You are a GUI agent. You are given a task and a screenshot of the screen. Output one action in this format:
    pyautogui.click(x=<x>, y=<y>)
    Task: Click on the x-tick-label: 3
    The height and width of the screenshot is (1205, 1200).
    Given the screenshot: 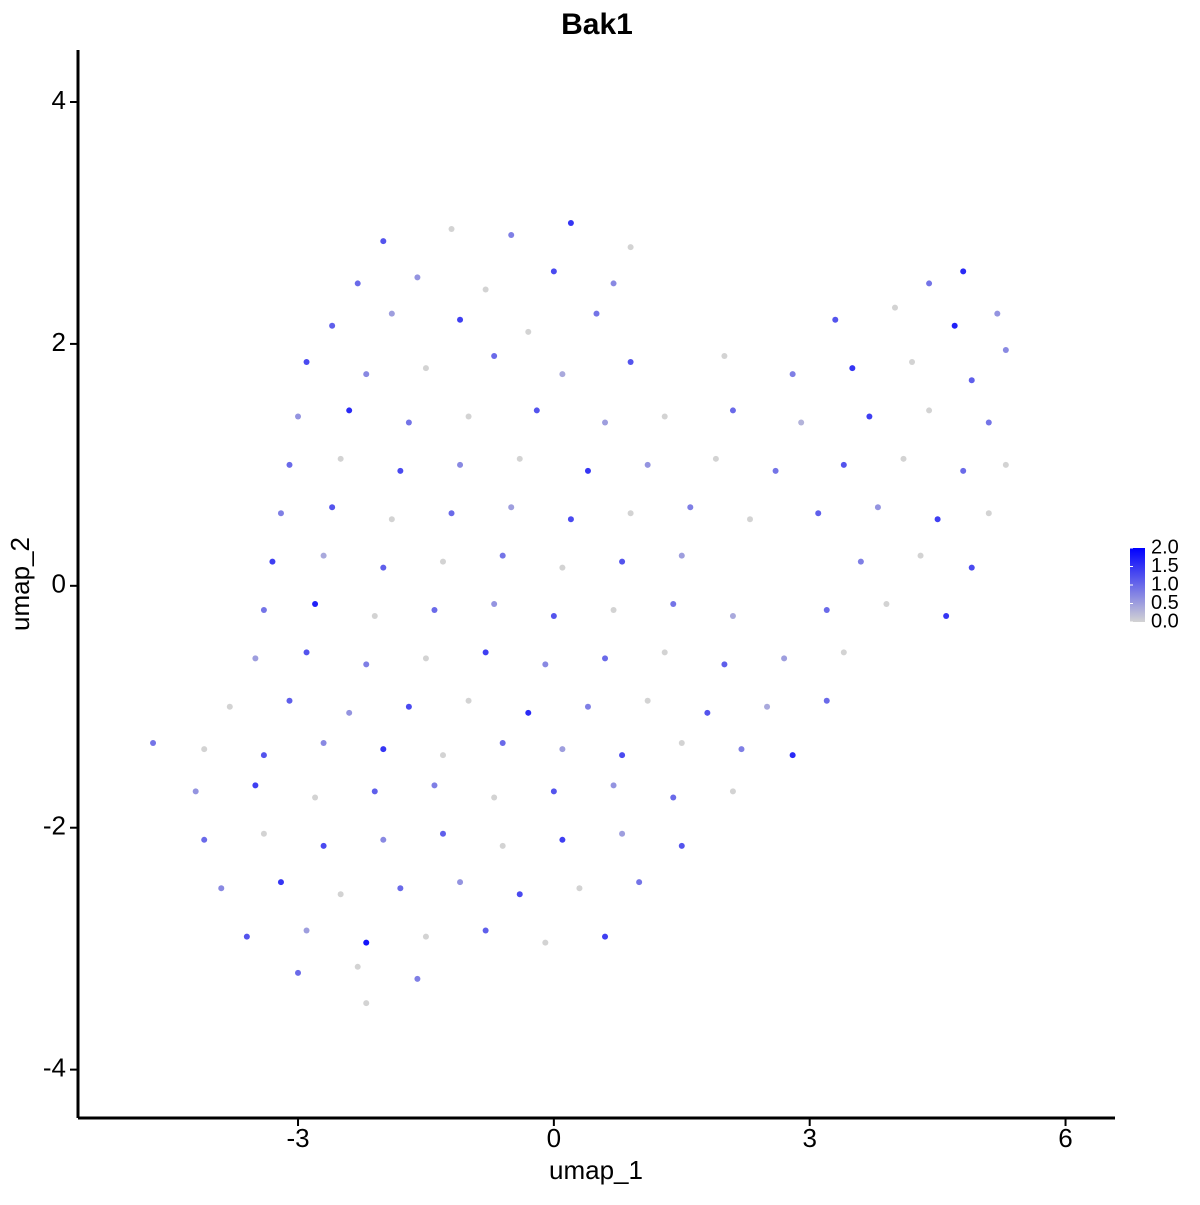 What is the action you would take?
    pyautogui.click(x=809, y=1138)
    